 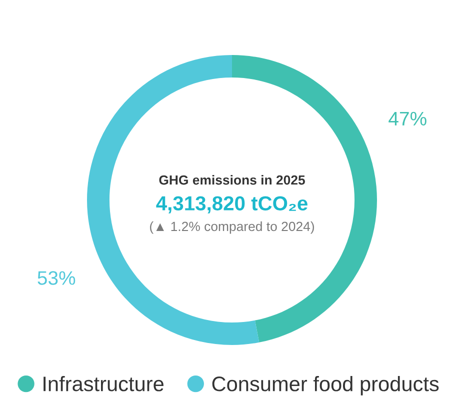 What do you see at coordinates (232, 180) in the screenshot?
I see `text: GHG emissions in 2025` at bounding box center [232, 180].